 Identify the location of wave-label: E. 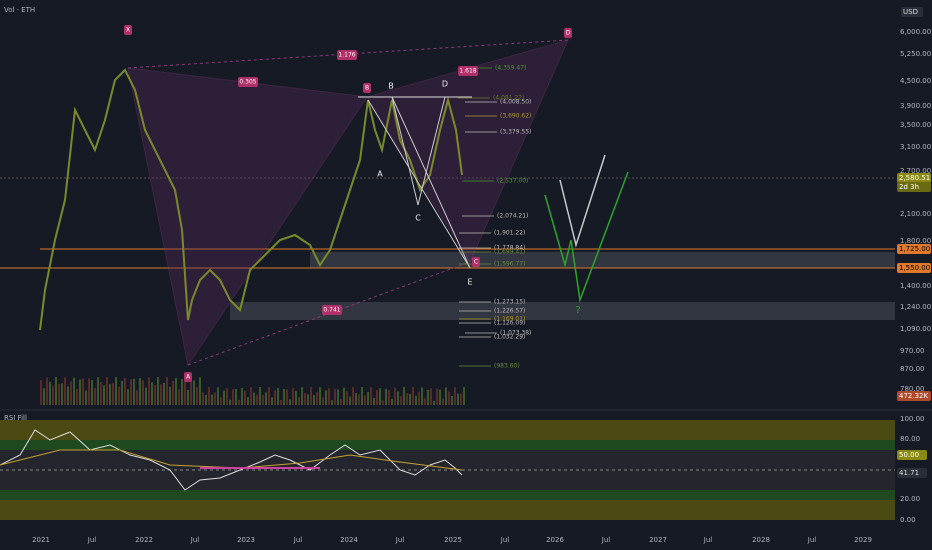
(469, 282).